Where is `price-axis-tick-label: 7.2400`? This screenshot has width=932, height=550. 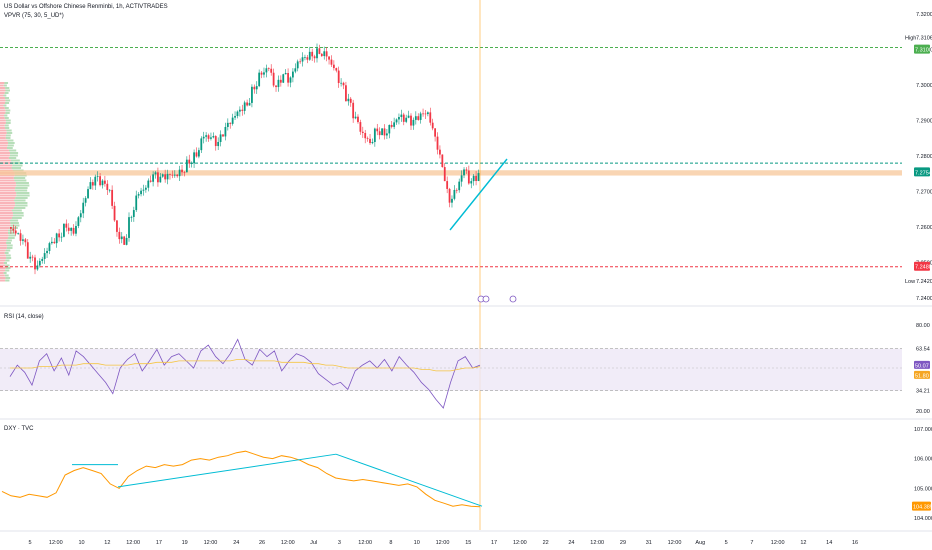 price-axis-tick-label: 7.2400 is located at coordinates (924, 299).